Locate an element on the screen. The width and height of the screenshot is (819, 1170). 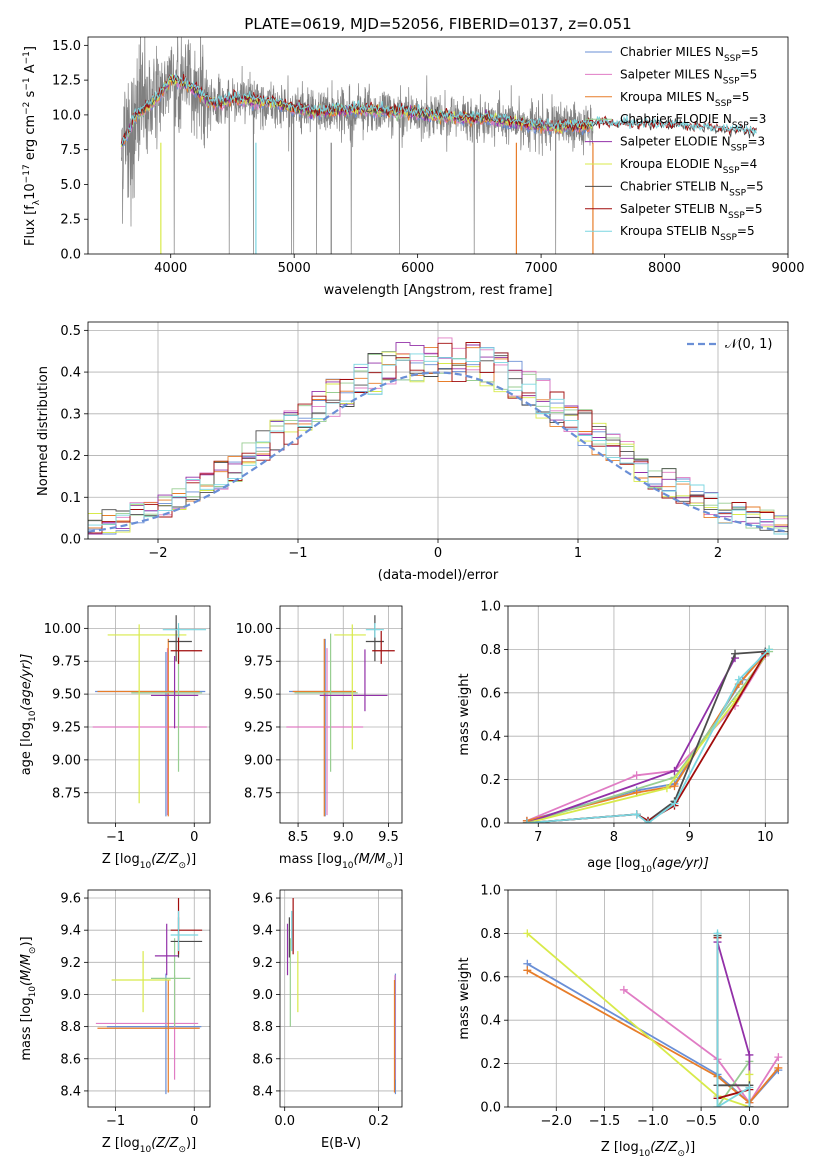
y-tick-label: 9.25 is located at coordinates (258, 727).